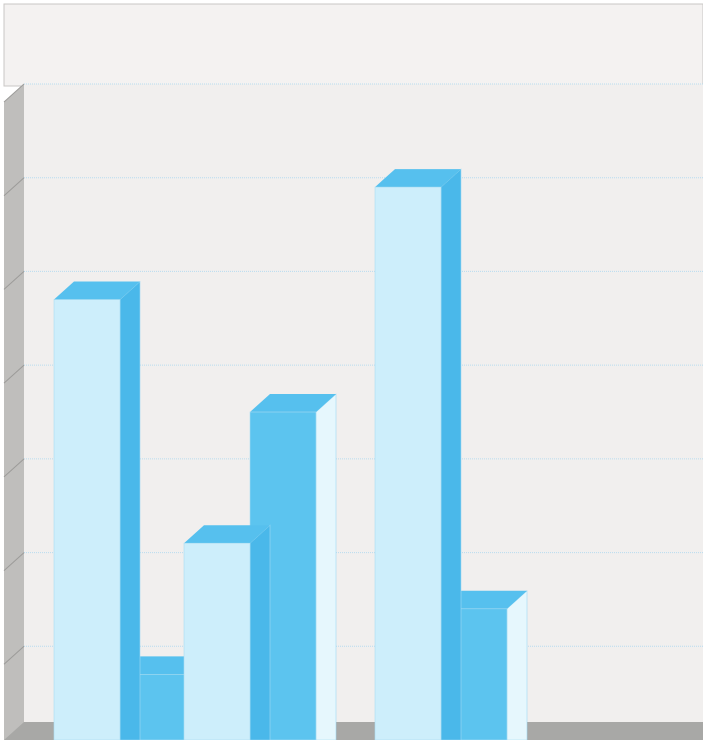  What do you see at coordinates (14, 412) in the screenshot?
I see `left-wall` at bounding box center [14, 412].